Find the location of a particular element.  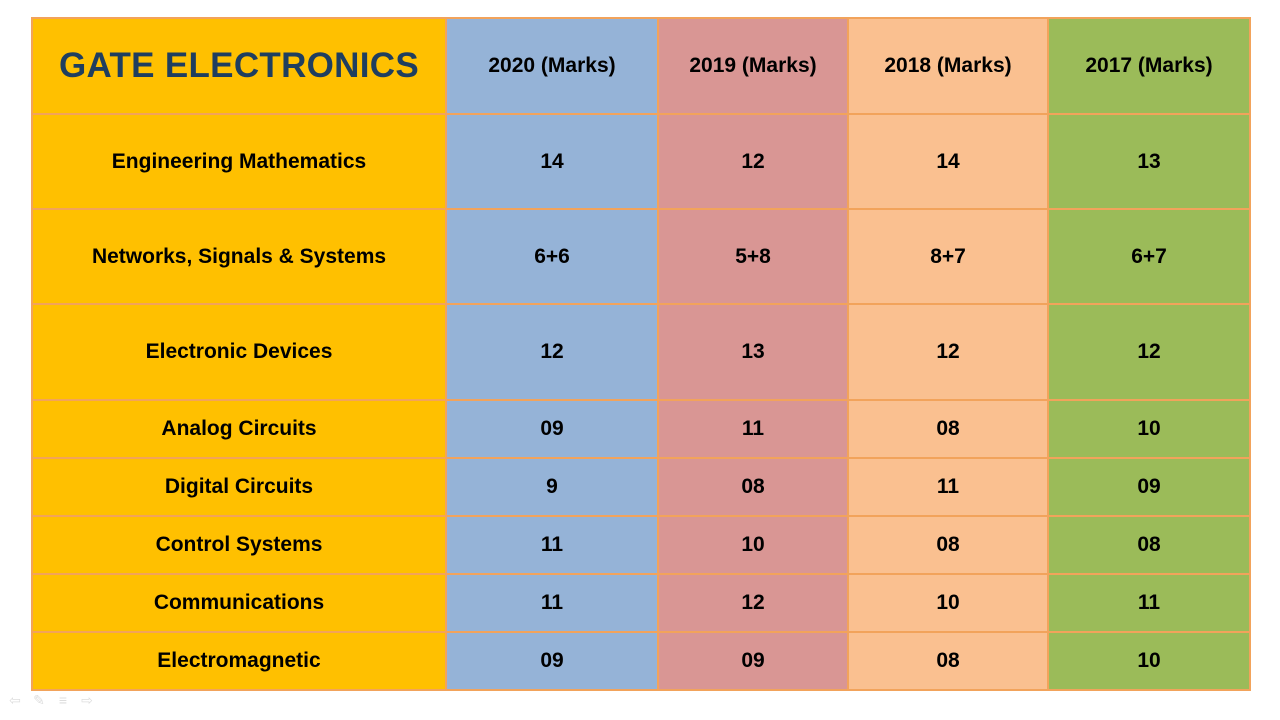

column-header-2017: 2017 (Marks) is located at coordinates (1149, 66).